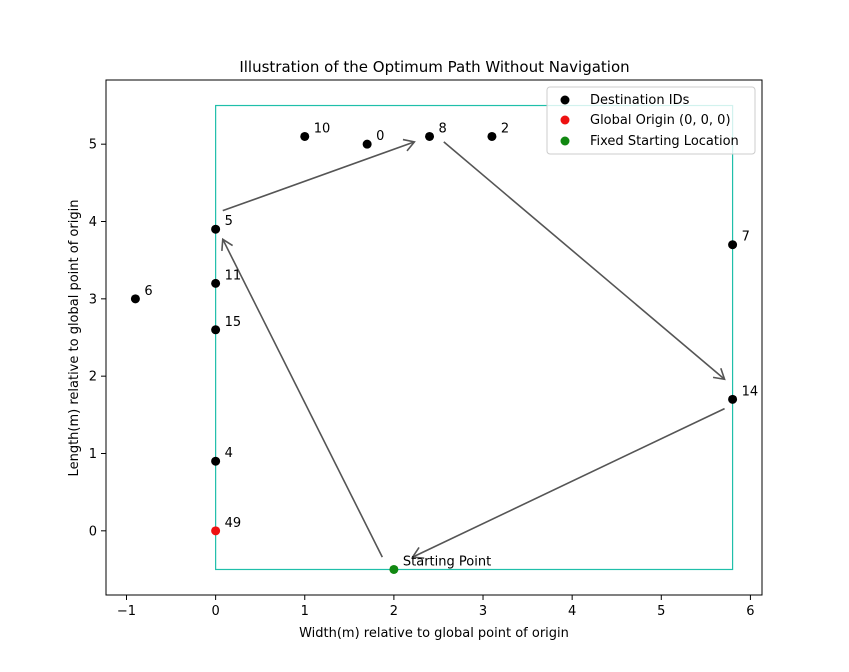 The height and width of the screenshot is (672, 849). Describe the element at coordinates (229, 221) in the screenshot. I see `destination-label-5: 5` at that location.